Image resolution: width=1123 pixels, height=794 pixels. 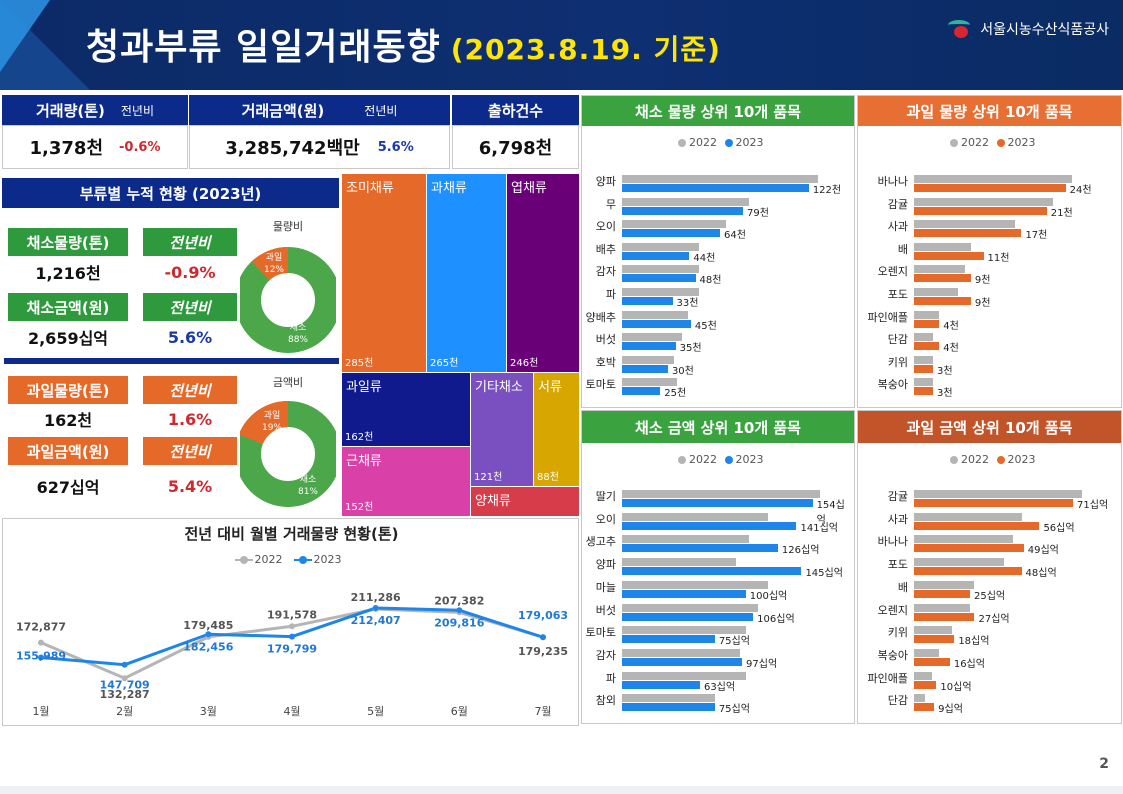 What do you see at coordinates (950, 710) in the screenshot?
I see `bar-value-label: 9십억` at bounding box center [950, 710].